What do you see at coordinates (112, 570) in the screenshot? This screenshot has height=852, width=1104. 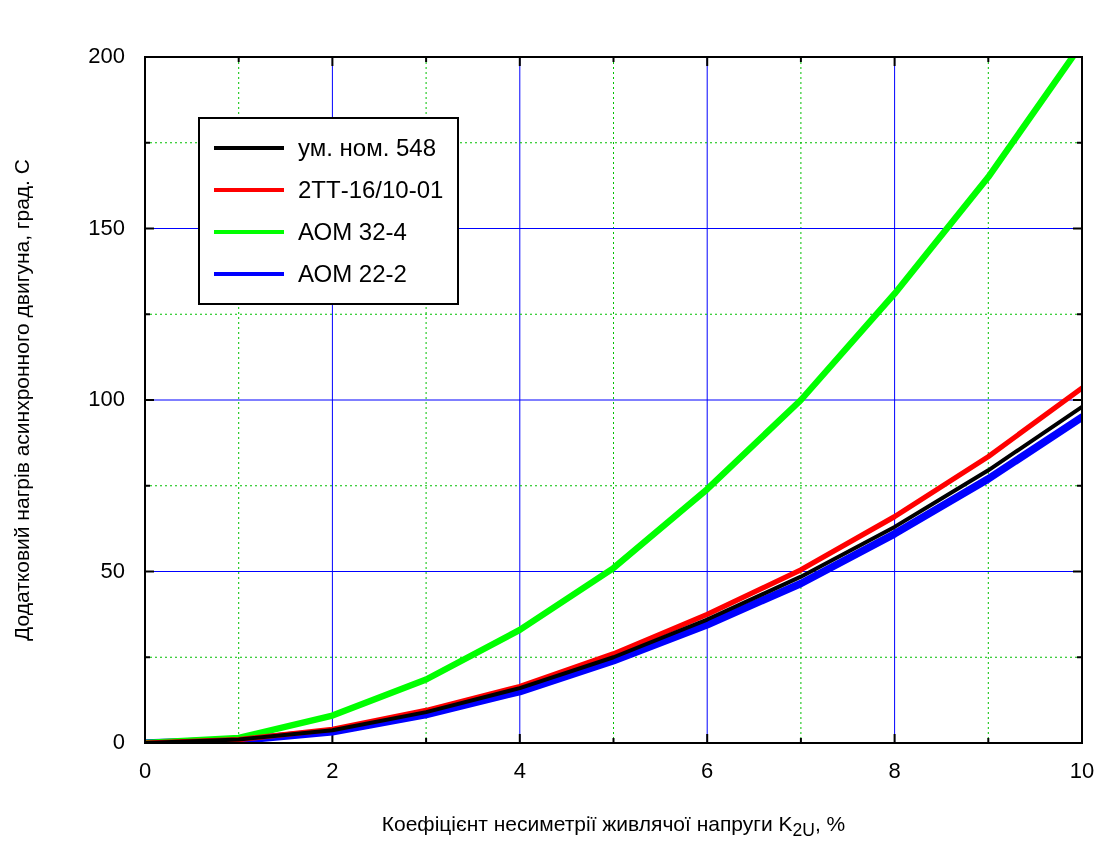 I see `y-tick-label: 50` at bounding box center [112, 570].